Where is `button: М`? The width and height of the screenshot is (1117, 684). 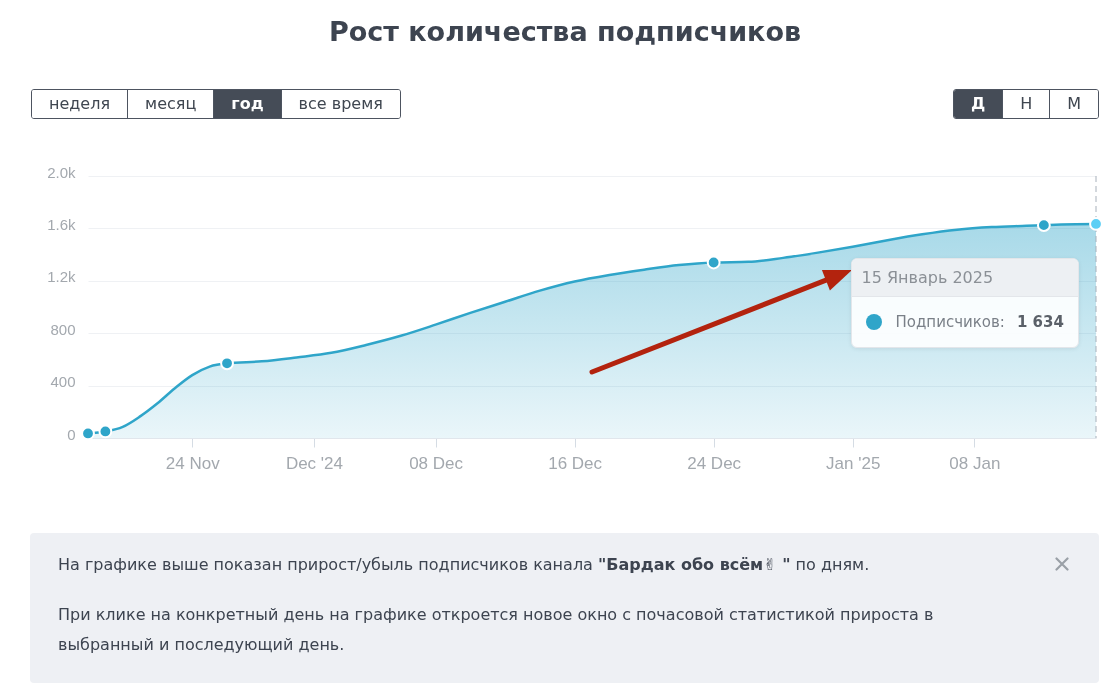
button: М is located at coordinates (1073, 104).